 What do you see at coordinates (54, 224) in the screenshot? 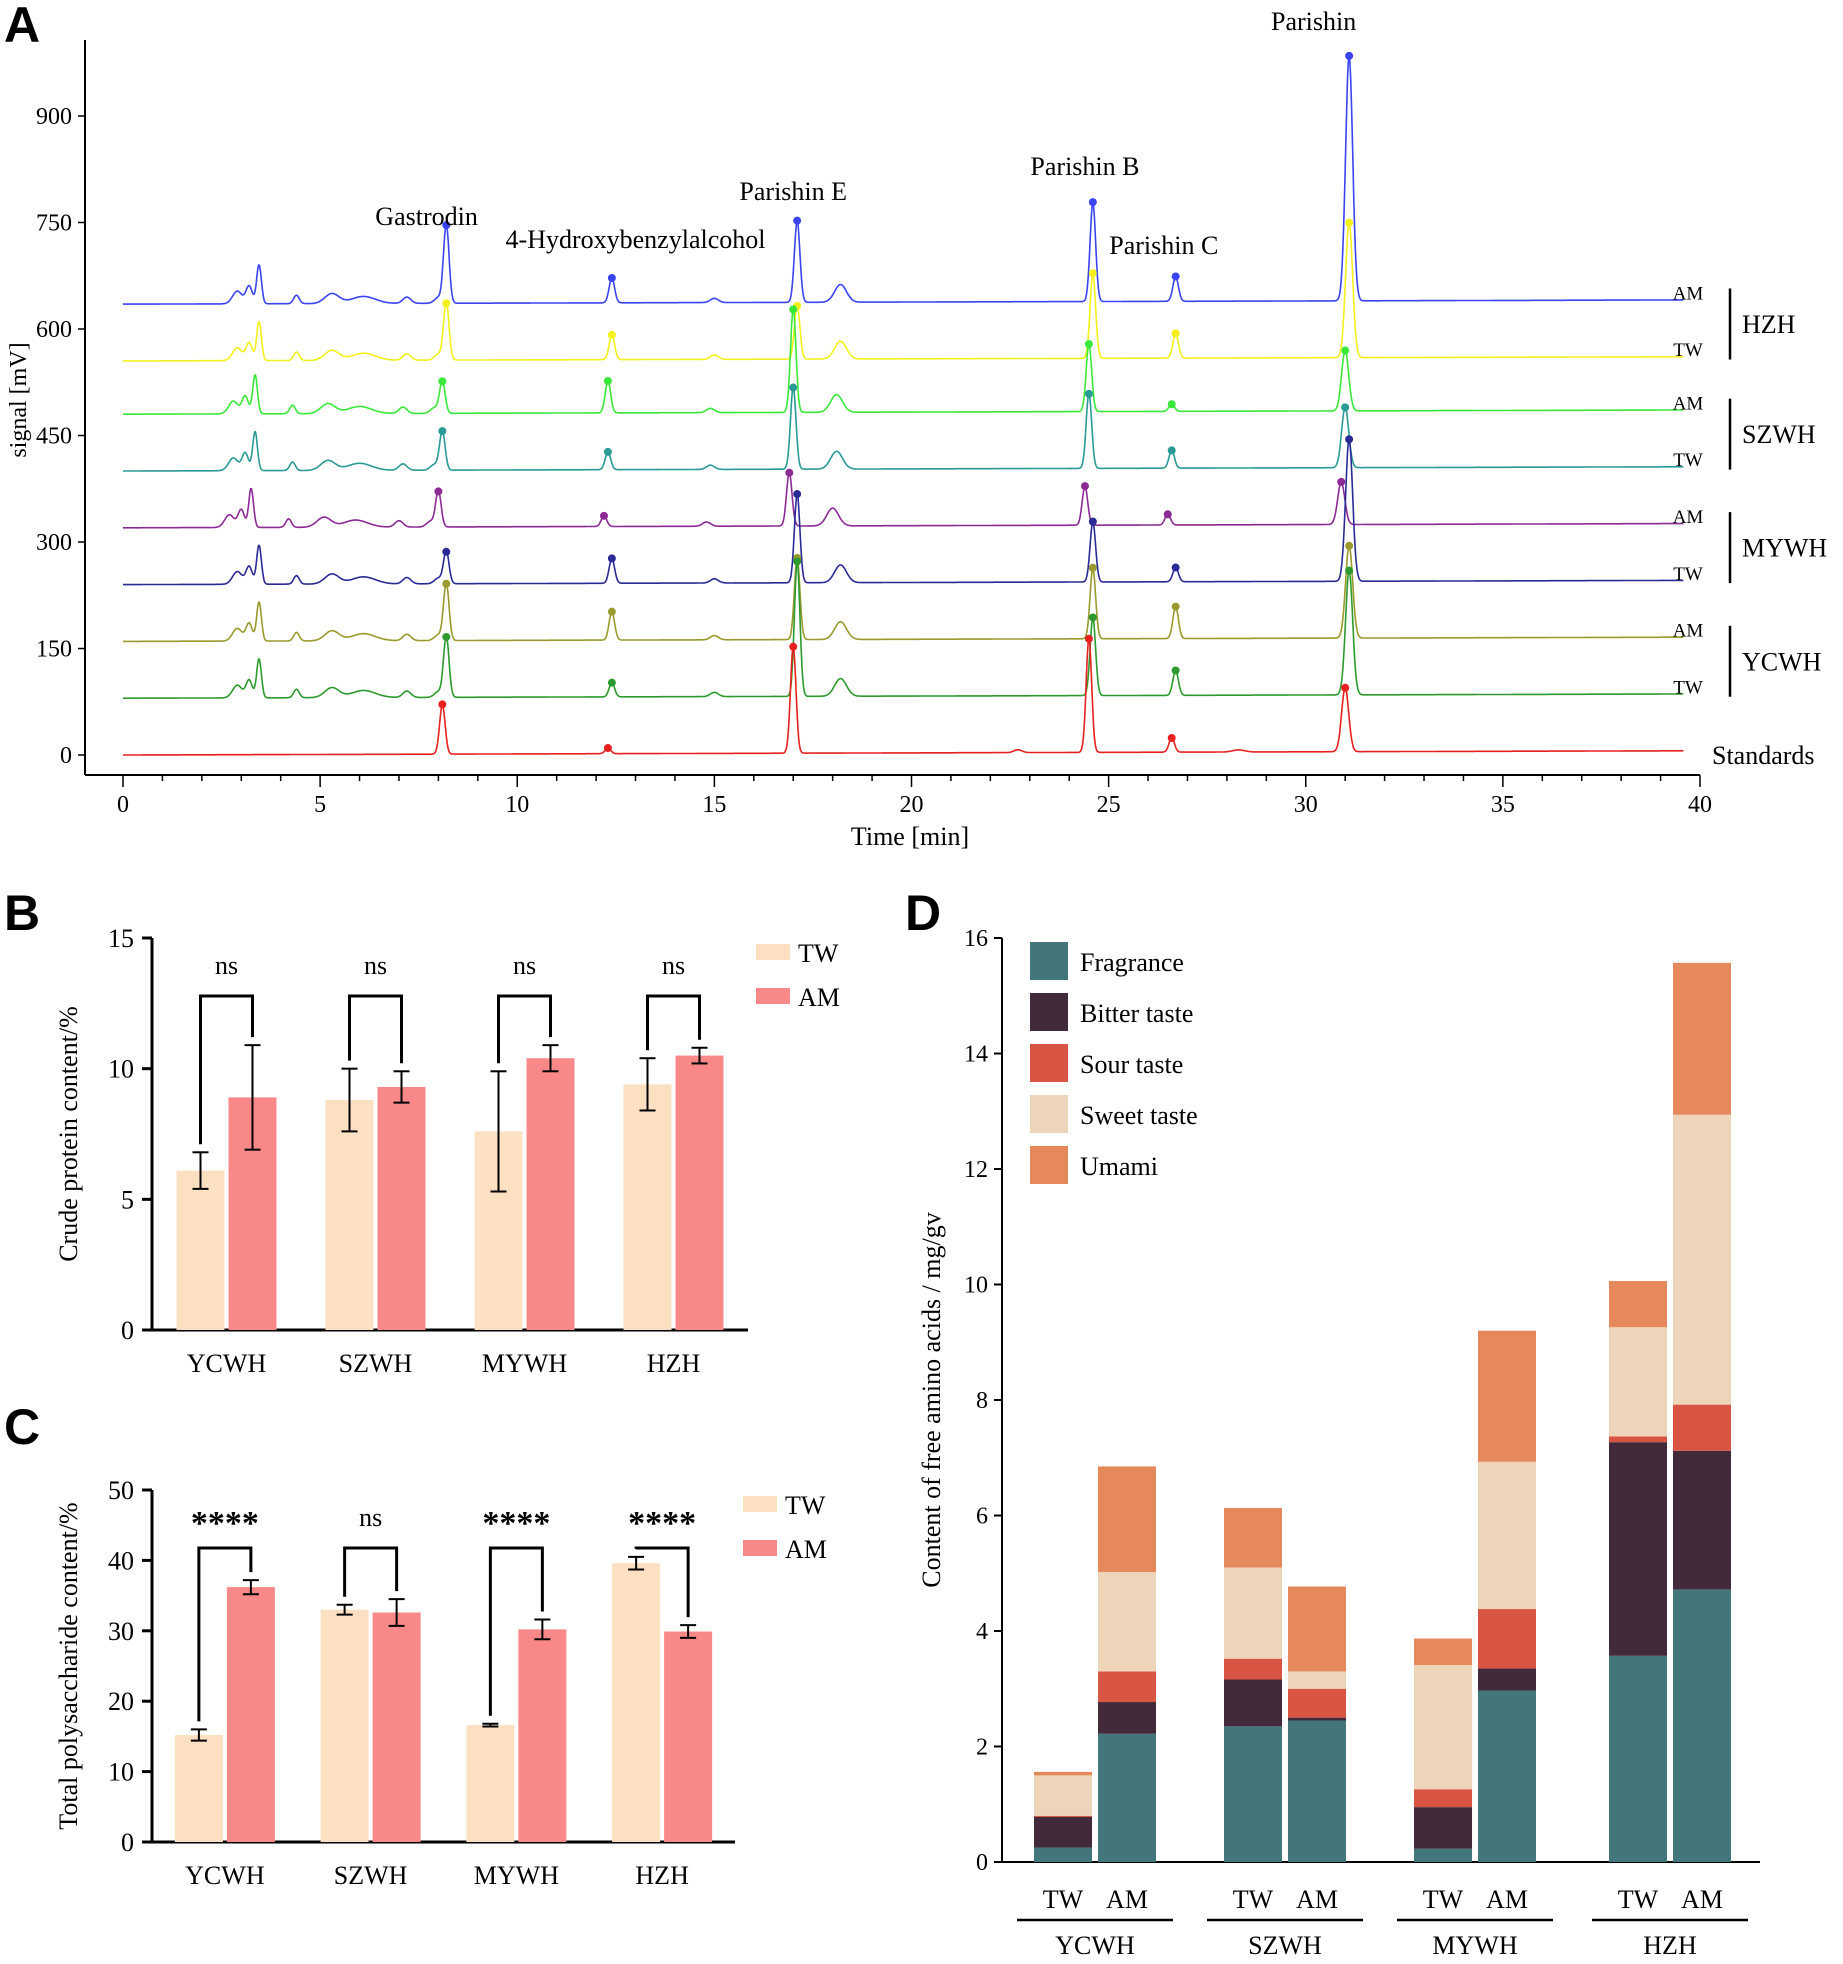
I see `y-tick-label: 750` at bounding box center [54, 224].